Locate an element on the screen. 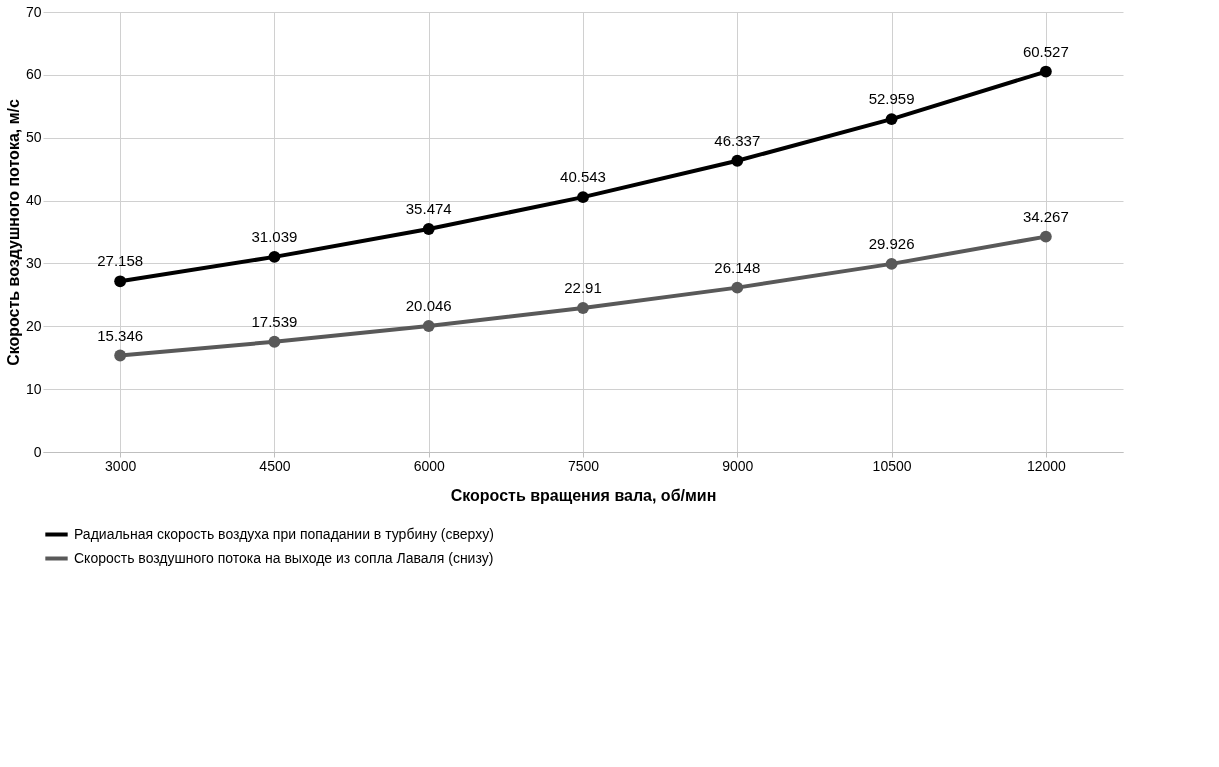 Image resolution: width=1219 pixels, height=767 pixels. y-tick-label: 40 is located at coordinates (33, 200).